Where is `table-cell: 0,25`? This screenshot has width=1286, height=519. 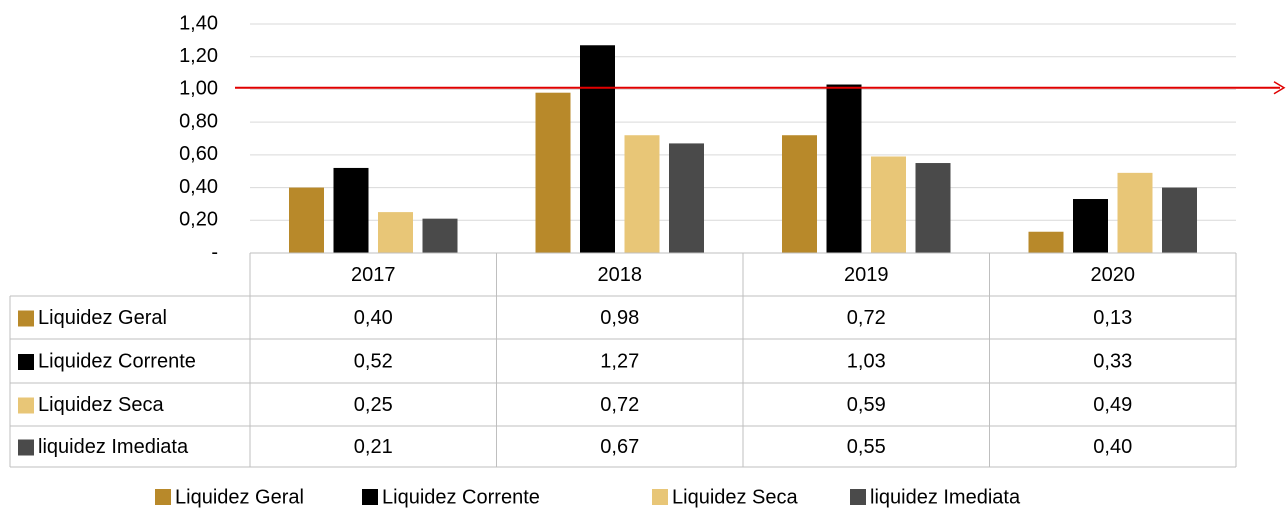 table-cell: 0,25 is located at coordinates (373, 405).